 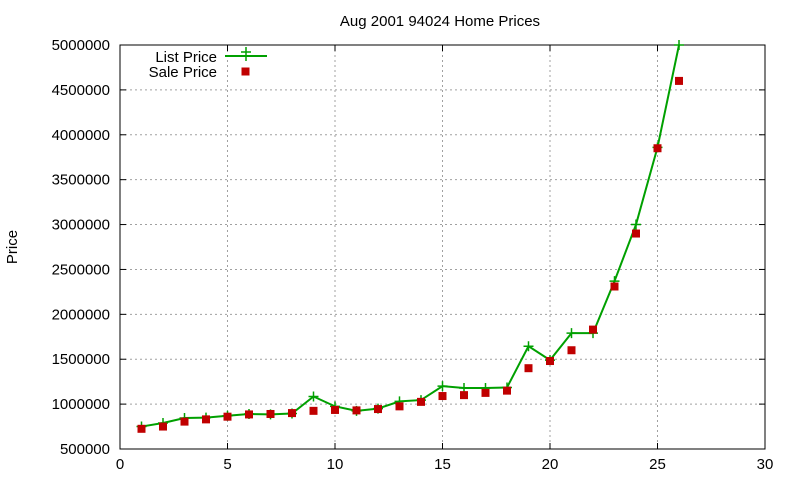 What do you see at coordinates (81, 314) in the screenshot?
I see `y-tick-label: 2000000` at bounding box center [81, 314].